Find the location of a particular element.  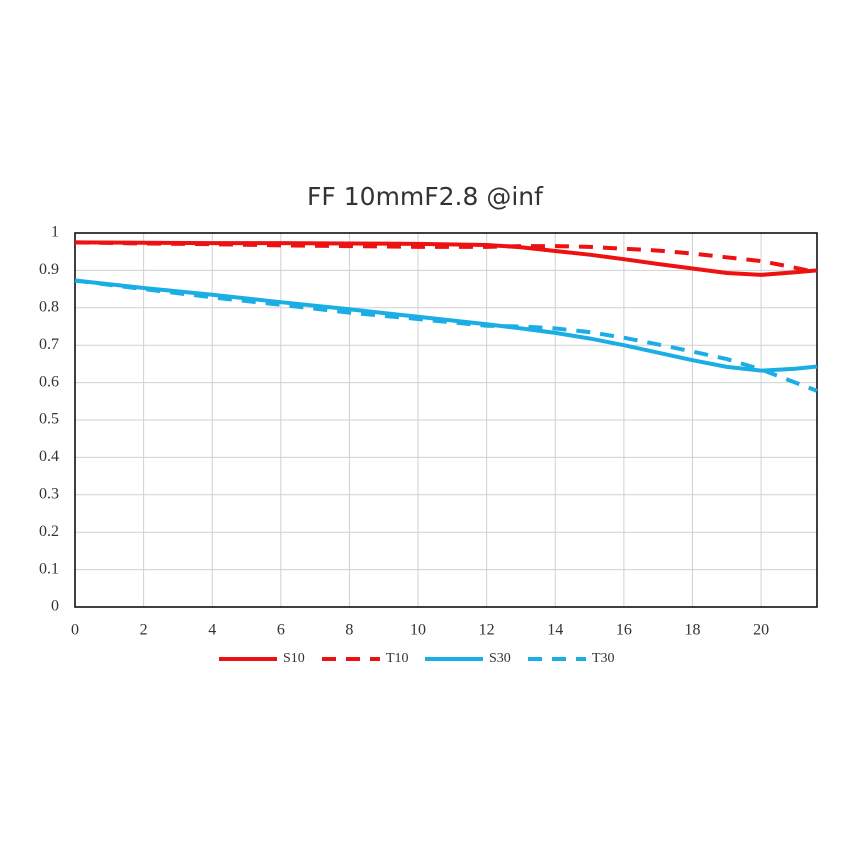

y-tick-label: 1 is located at coordinates (55, 232).